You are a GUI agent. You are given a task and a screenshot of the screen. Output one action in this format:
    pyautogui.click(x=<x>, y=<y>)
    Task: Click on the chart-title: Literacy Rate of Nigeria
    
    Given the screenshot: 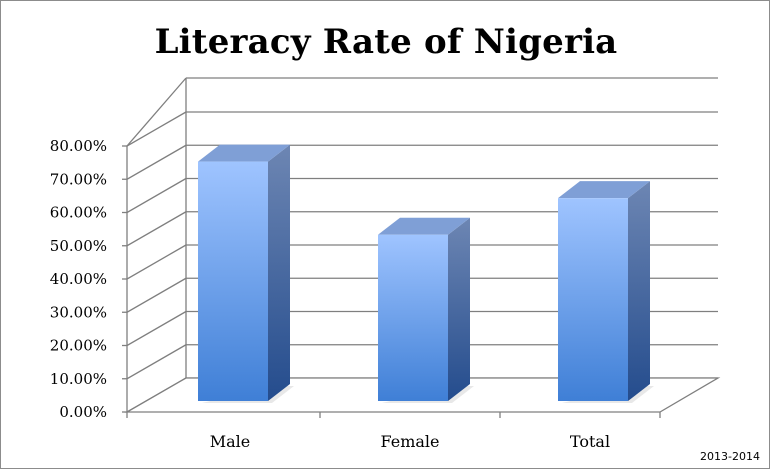 What is the action you would take?
    pyautogui.click(x=386, y=42)
    